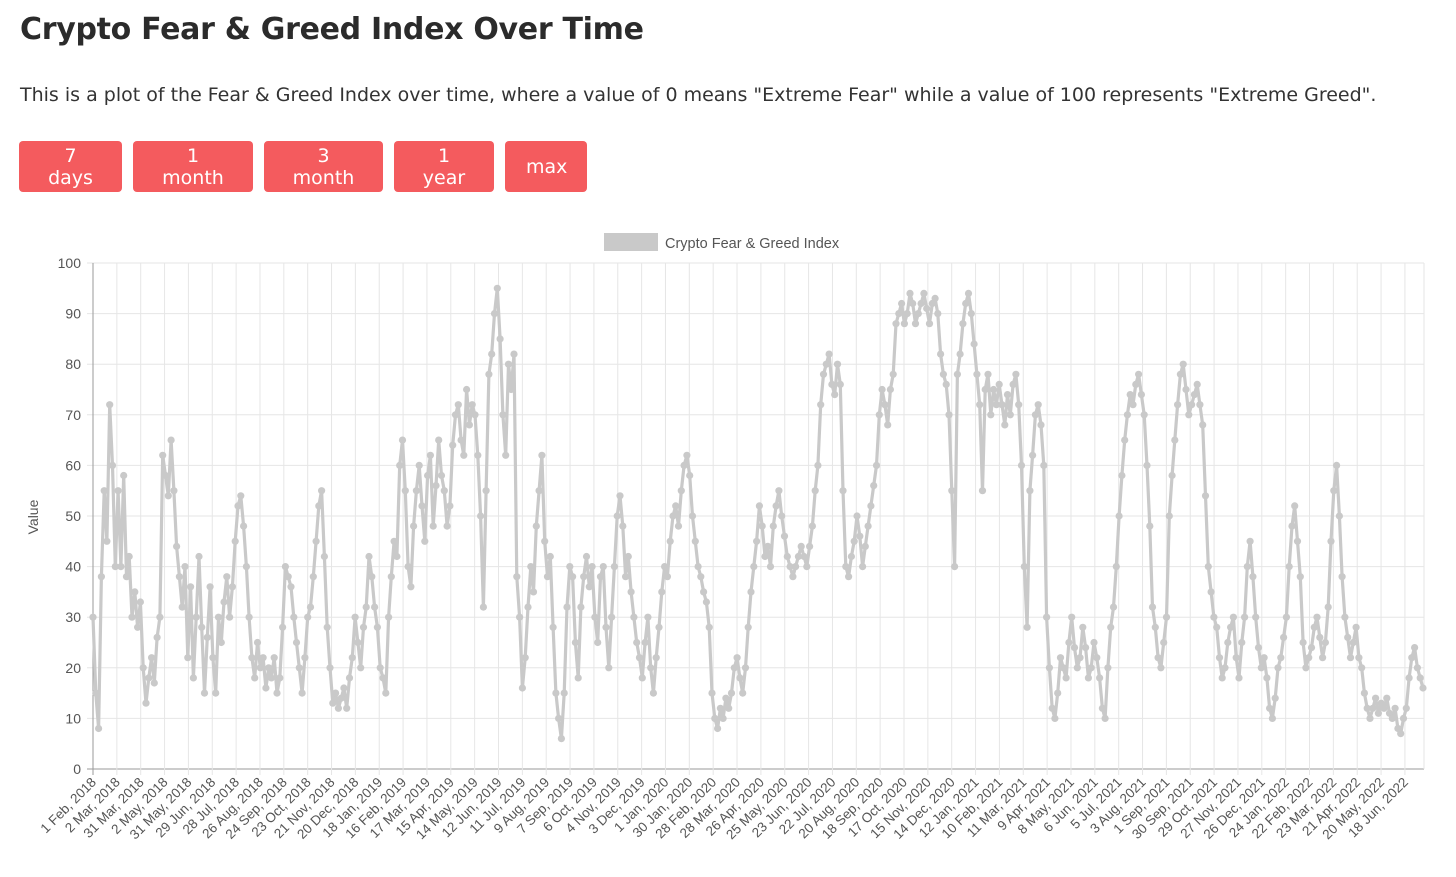 This screenshot has height=877, width=1456. What do you see at coordinates (546, 166) in the screenshot?
I see `range-max-button: max` at bounding box center [546, 166].